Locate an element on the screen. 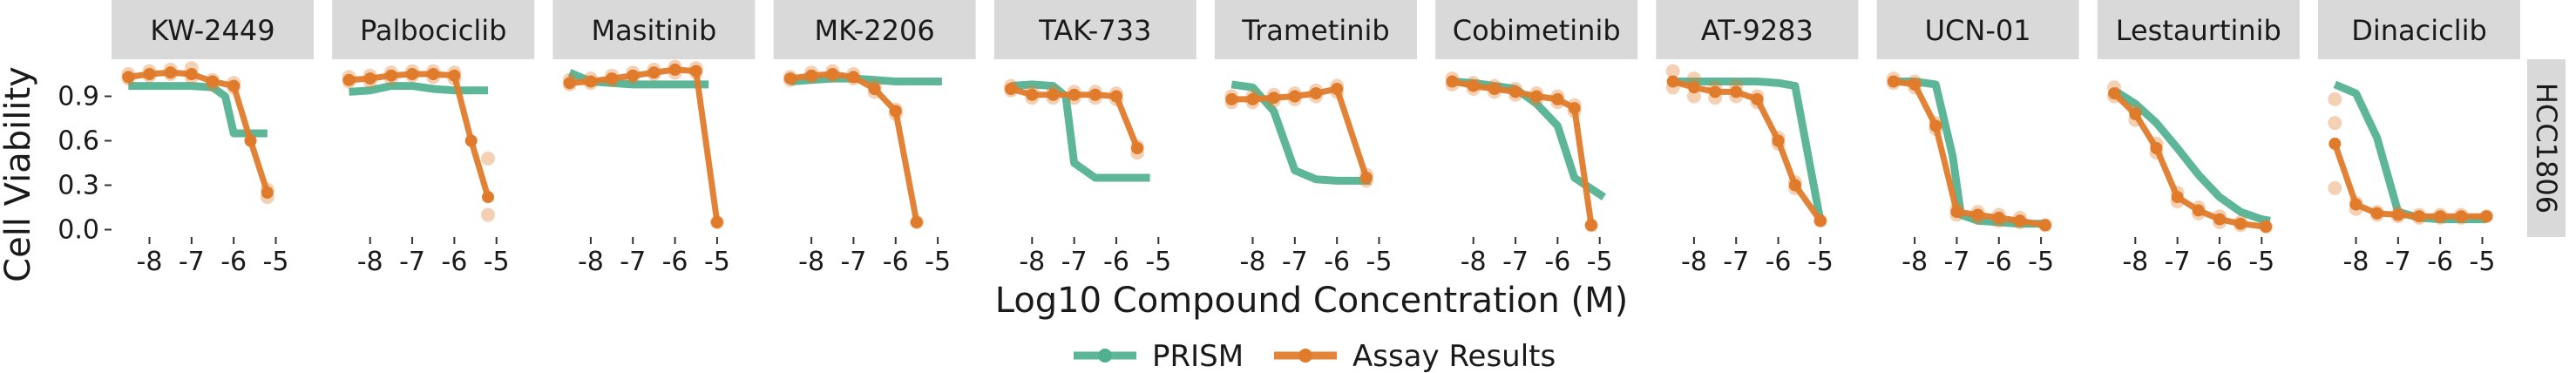 The image size is (2576, 373). facet-panel: TAK-733 -8 -7 -6 -5 is located at coordinates (1095, 138).